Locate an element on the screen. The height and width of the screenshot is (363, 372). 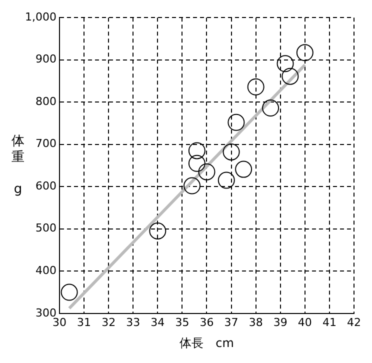
x-tick-label: 36 is located at coordinates (207, 322).